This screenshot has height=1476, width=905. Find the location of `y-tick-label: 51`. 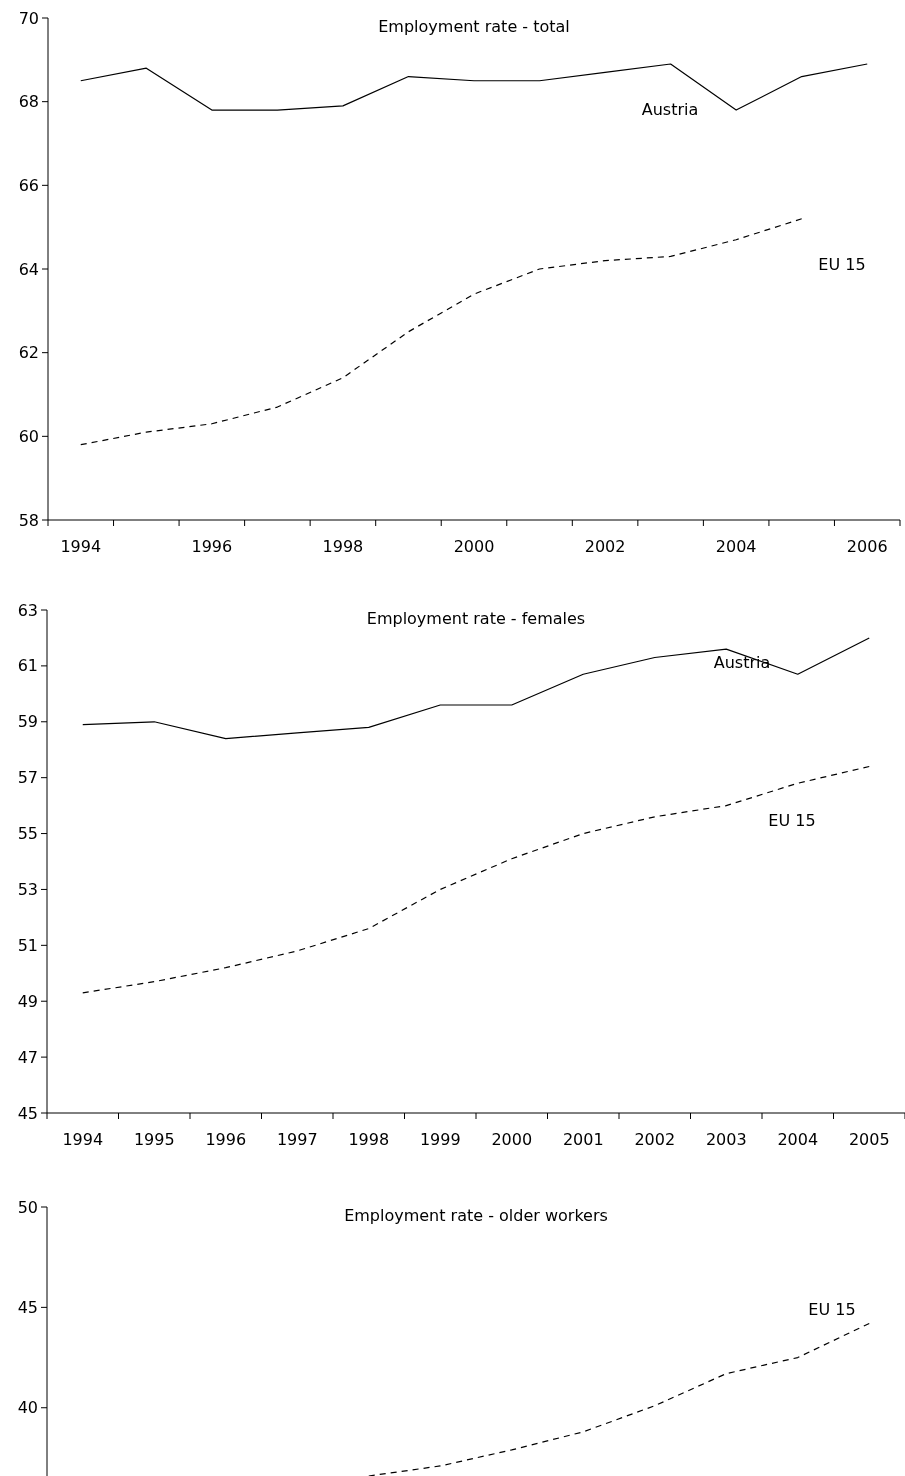

y-tick-label: 51 is located at coordinates (27, 945).